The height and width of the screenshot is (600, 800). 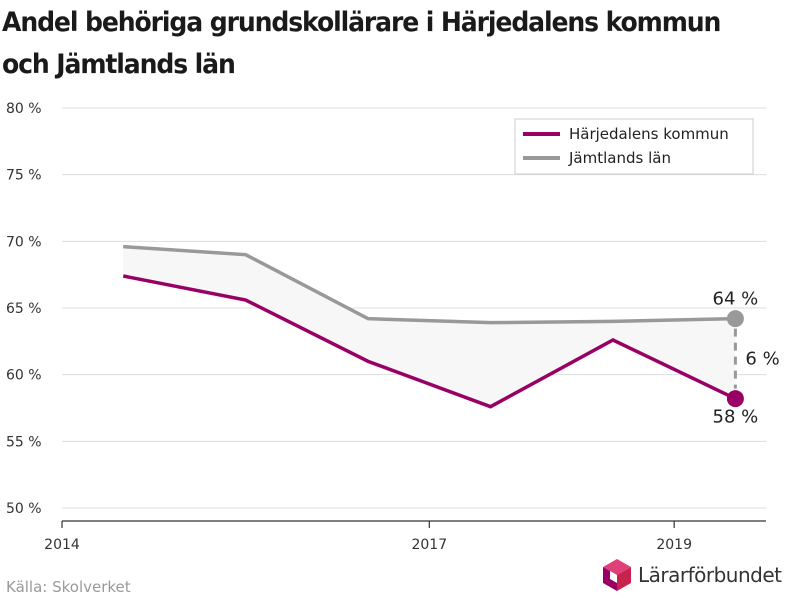 What do you see at coordinates (62, 545) in the screenshot?
I see `x-tick-label: 2014` at bounding box center [62, 545].